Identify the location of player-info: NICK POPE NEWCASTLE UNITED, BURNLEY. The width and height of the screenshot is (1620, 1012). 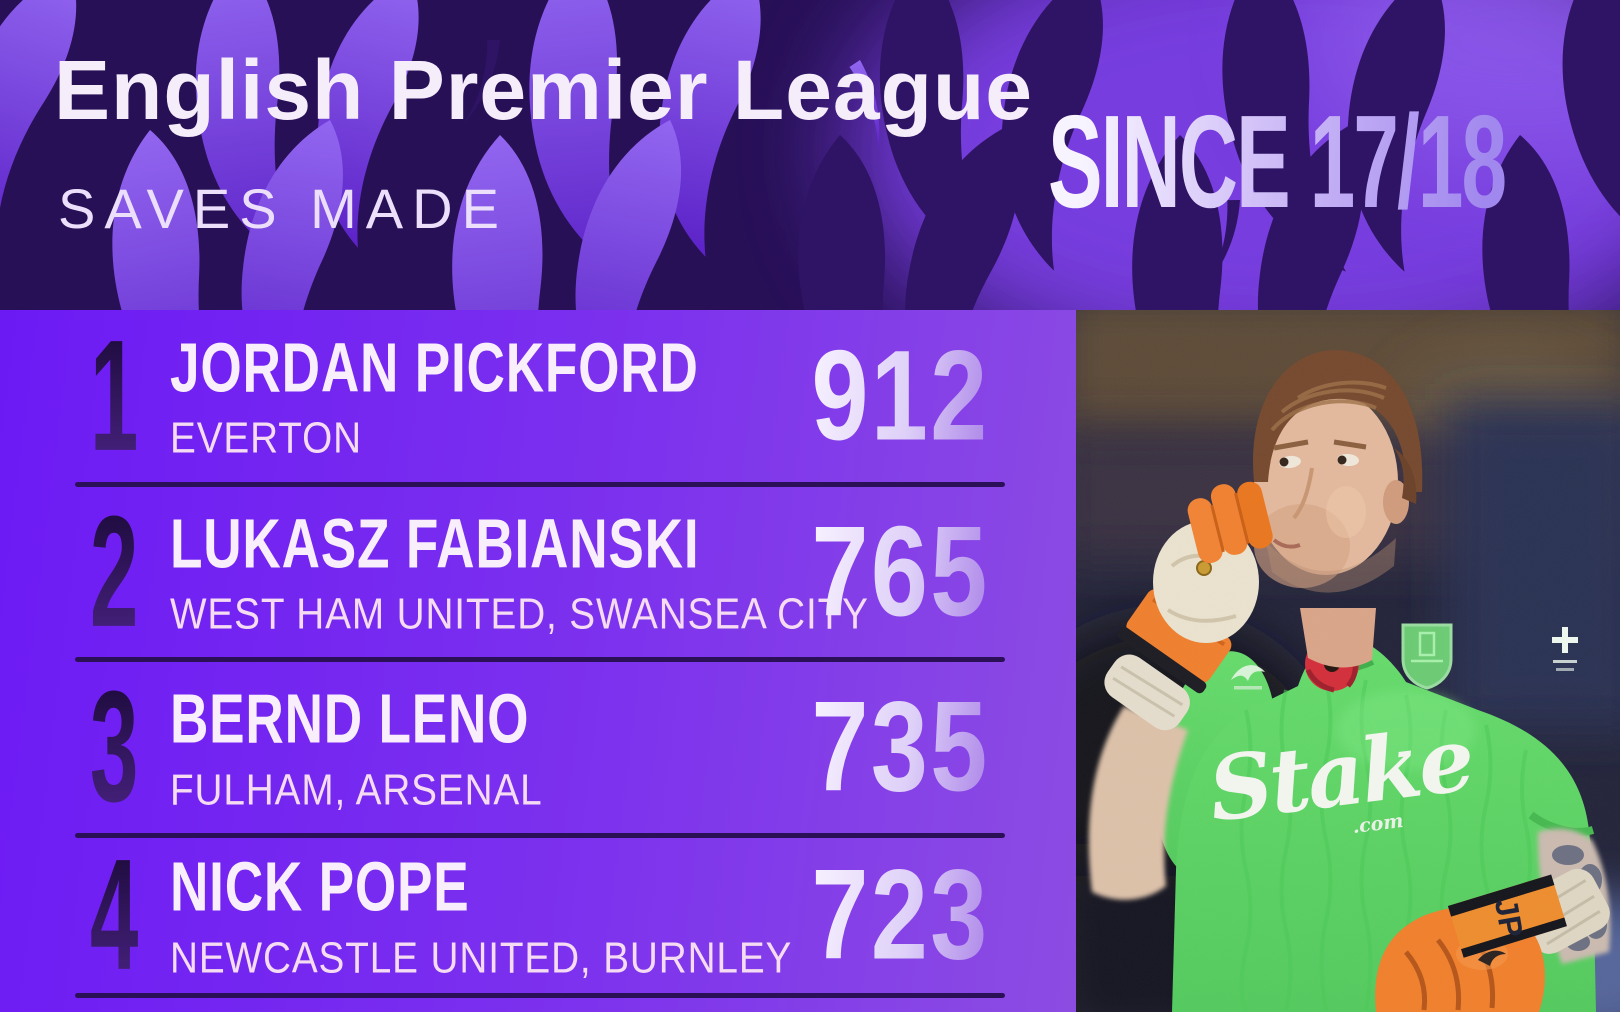
(523, 915).